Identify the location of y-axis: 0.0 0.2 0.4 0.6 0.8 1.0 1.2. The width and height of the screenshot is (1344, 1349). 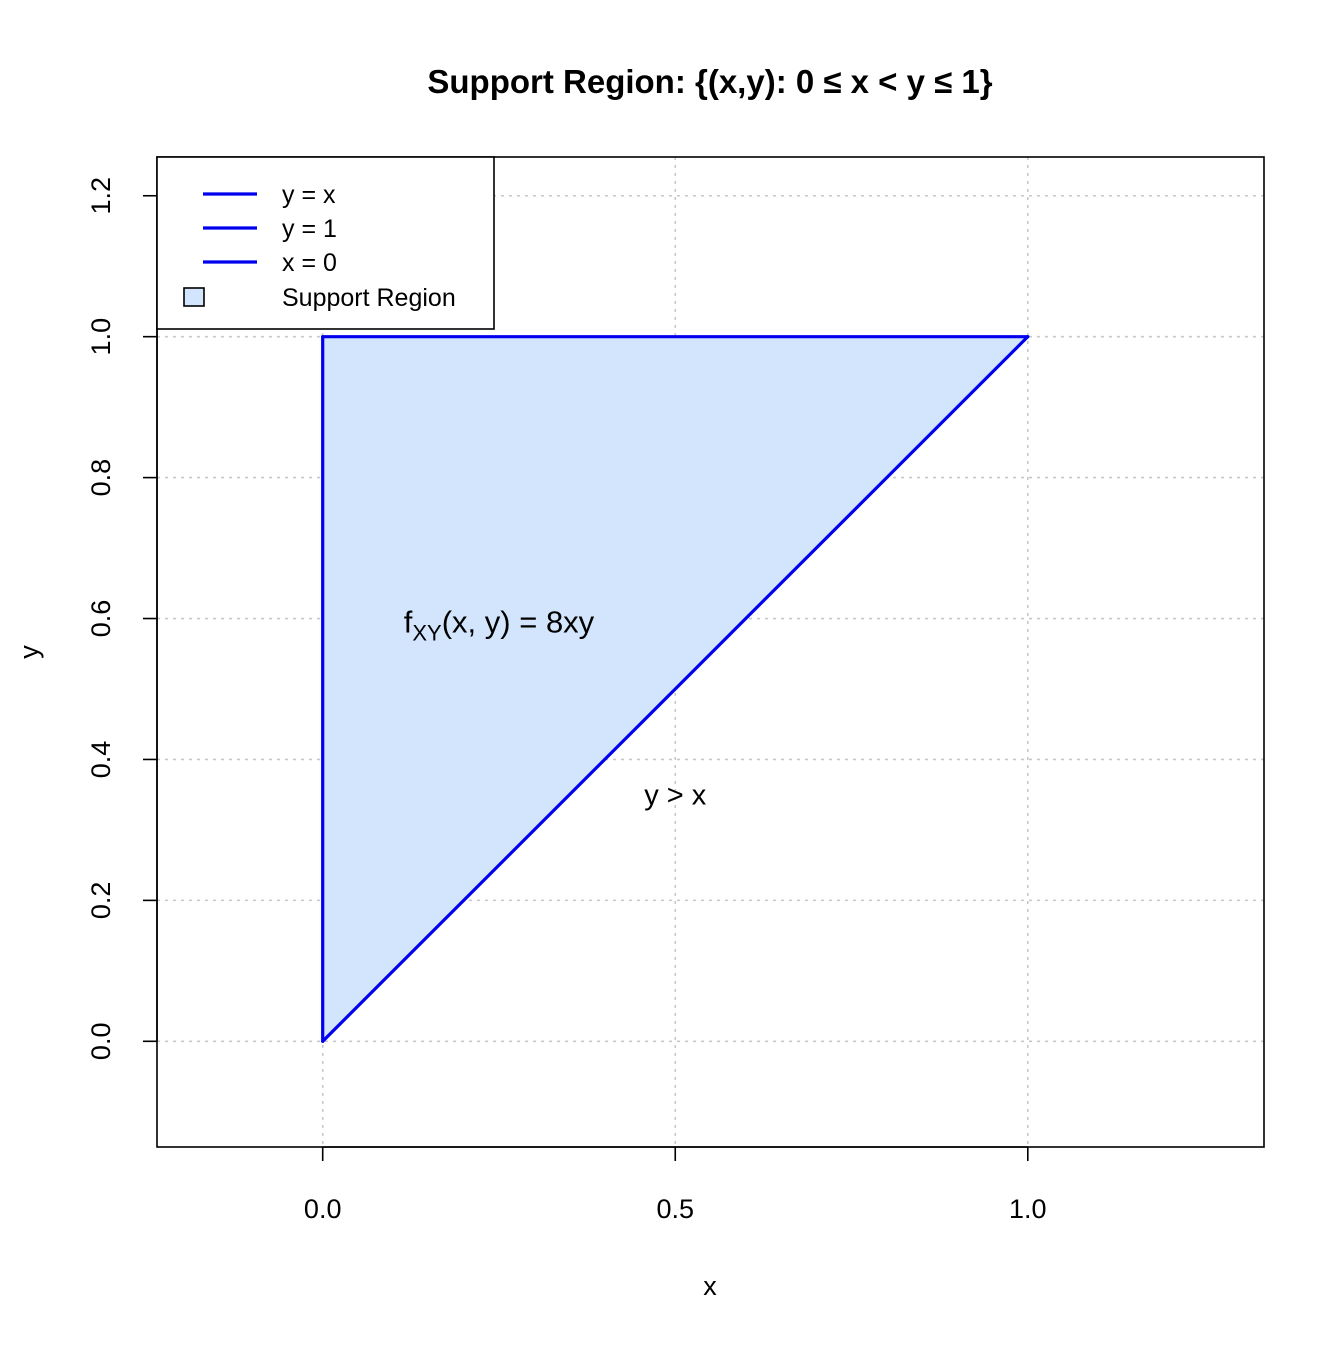
(122, 619).